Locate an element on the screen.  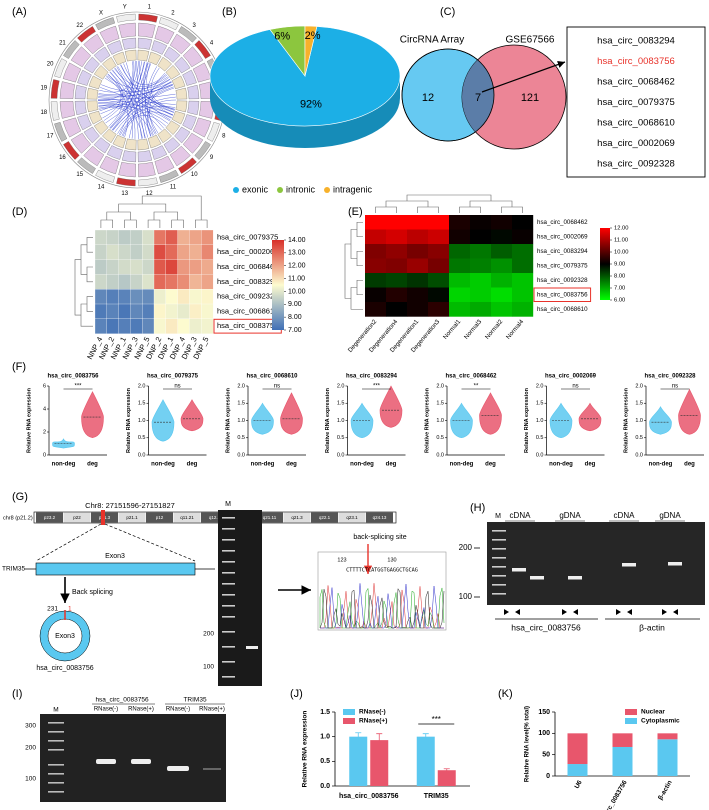
bar is located at coordinates (446, 778).